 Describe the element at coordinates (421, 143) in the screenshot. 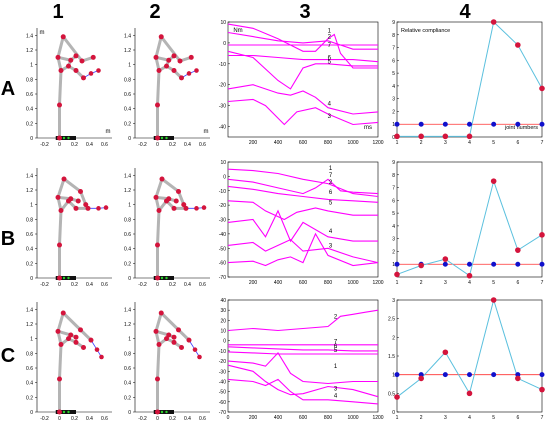

I see `x-tick-label: 2` at that location.